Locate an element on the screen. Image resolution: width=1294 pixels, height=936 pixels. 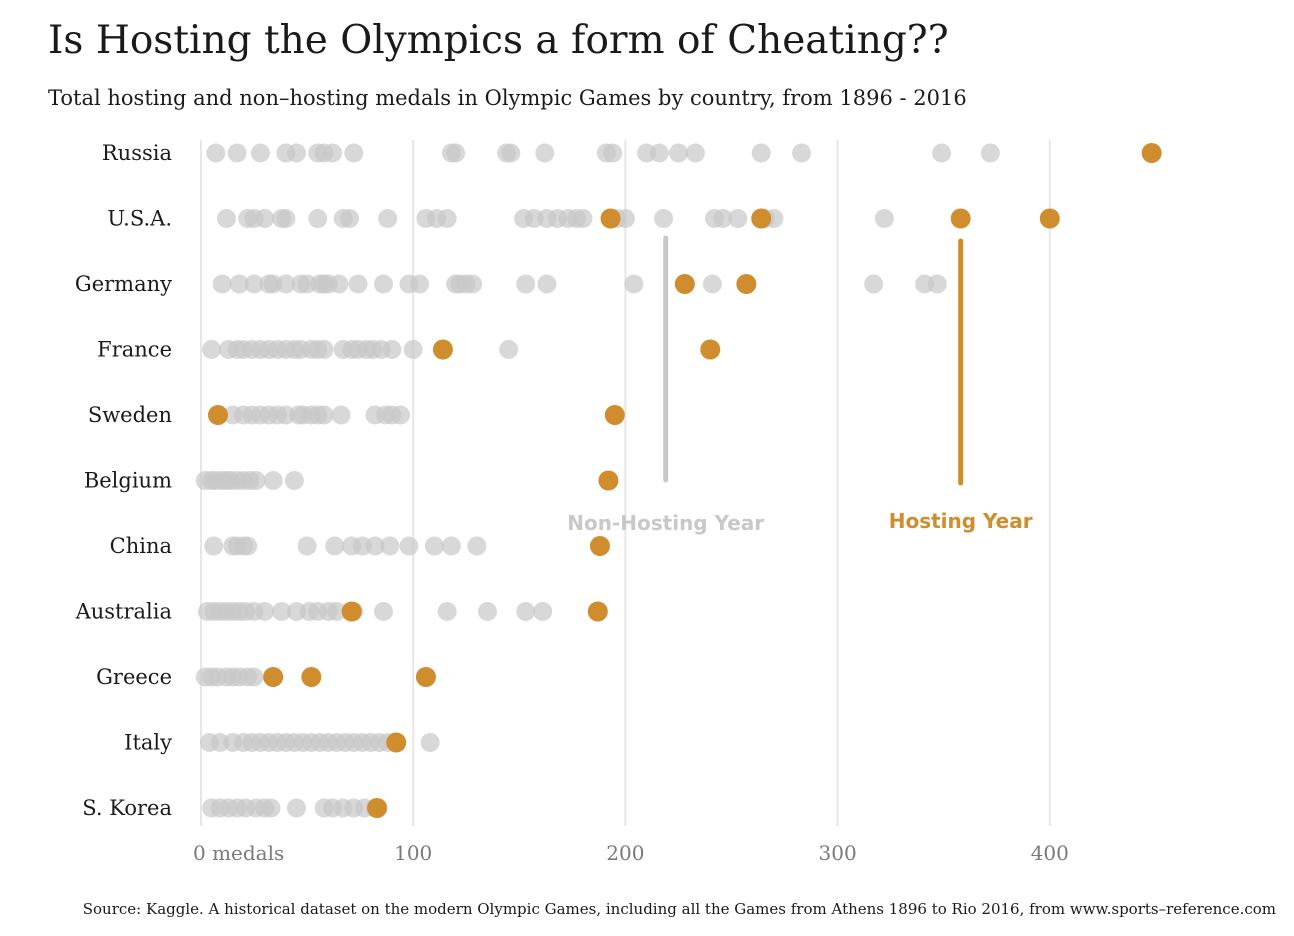
x-tick-label: 100 is located at coordinates (413, 853).